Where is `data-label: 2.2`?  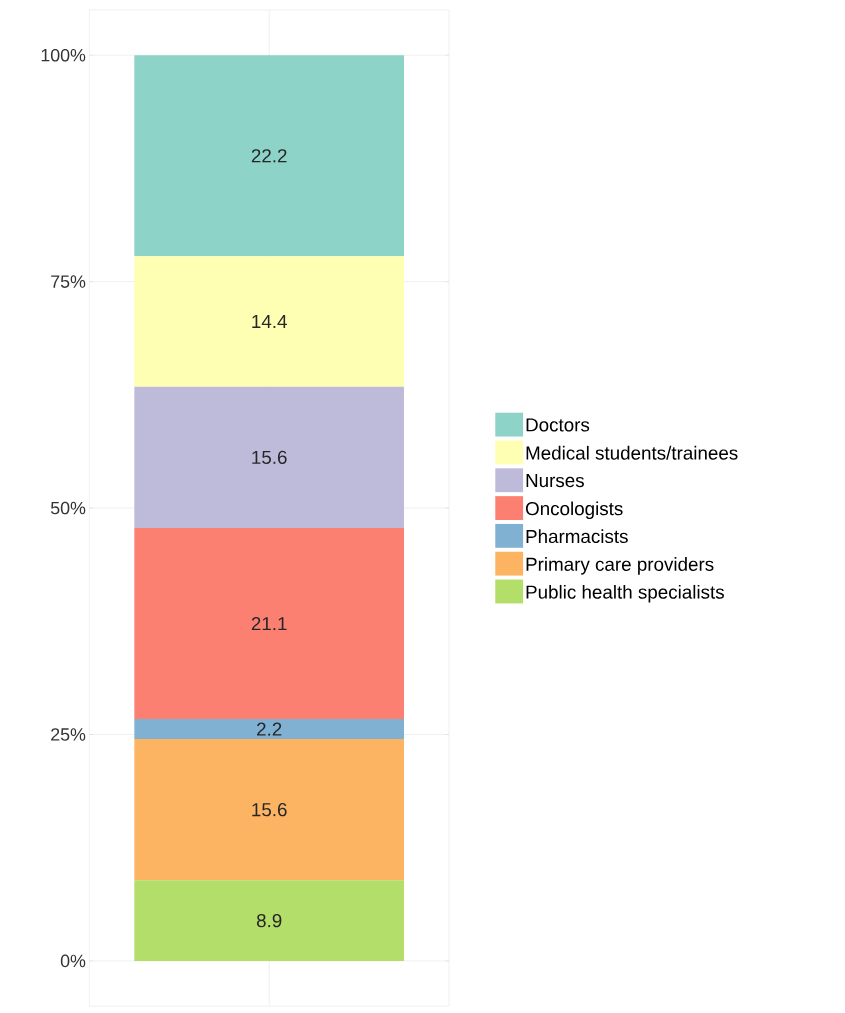
data-label: 2.2 is located at coordinates (269, 729).